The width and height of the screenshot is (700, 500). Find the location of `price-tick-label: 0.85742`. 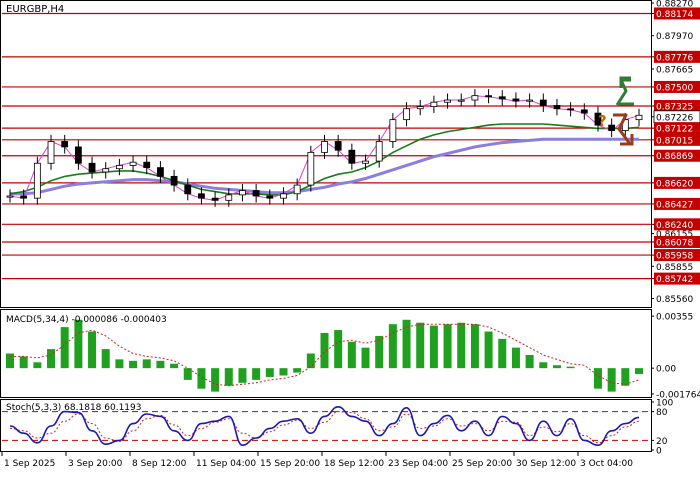

price-tick-label: 0.85742 is located at coordinates (674, 280).